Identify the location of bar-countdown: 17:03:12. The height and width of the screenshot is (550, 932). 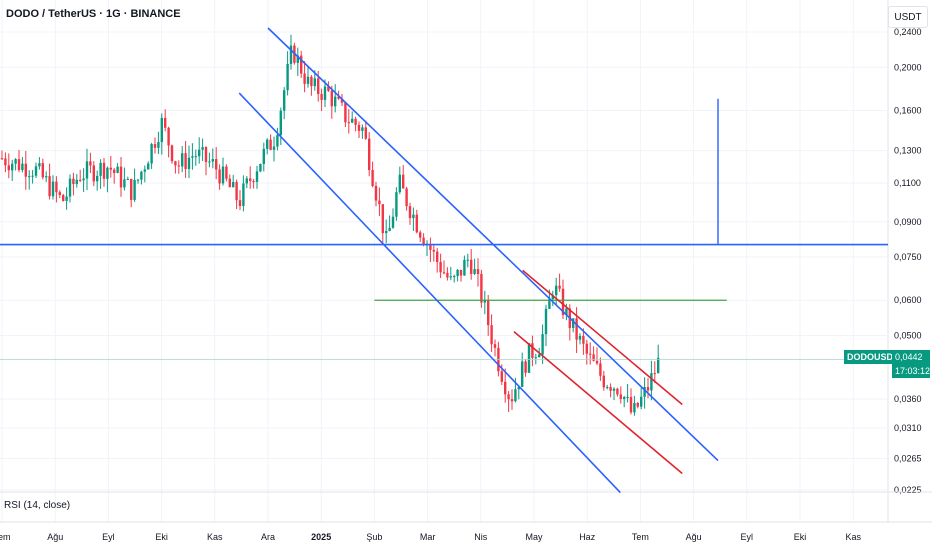
(913, 371).